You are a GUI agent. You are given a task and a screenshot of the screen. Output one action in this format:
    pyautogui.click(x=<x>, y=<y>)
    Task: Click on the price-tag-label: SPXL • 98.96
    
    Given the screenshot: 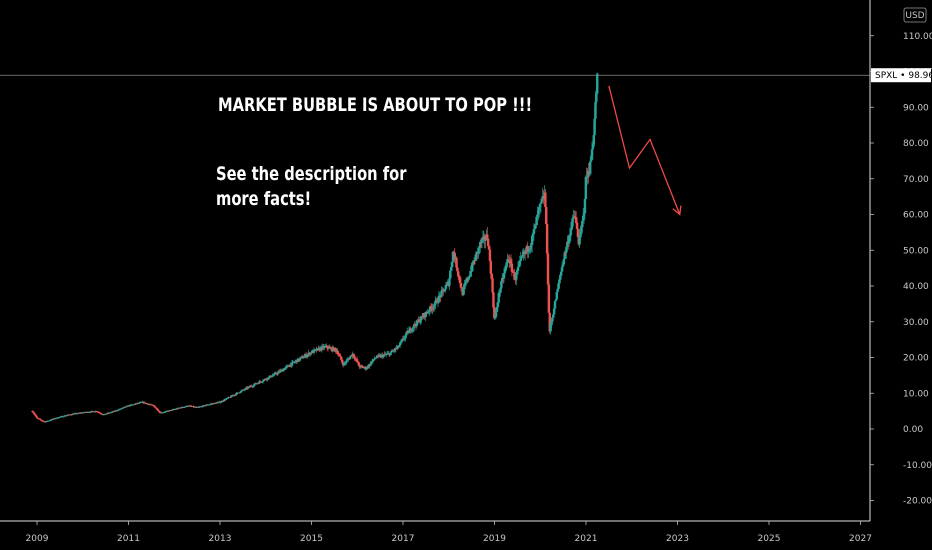 What is the action you would take?
    pyautogui.click(x=903, y=76)
    